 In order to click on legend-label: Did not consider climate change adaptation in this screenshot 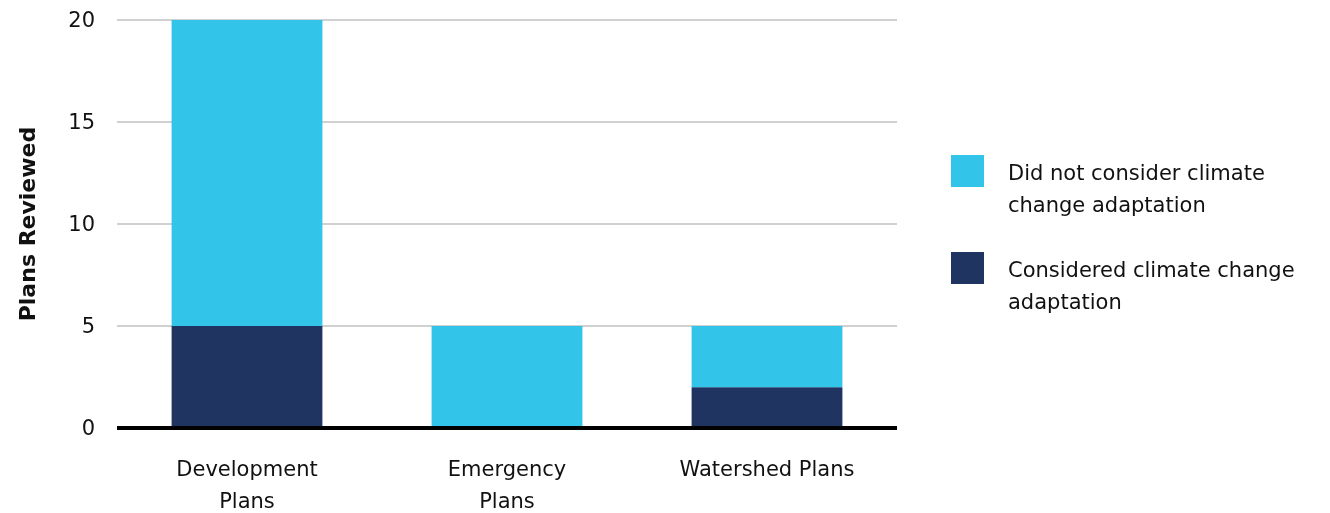, I will do `click(1136, 189)`.